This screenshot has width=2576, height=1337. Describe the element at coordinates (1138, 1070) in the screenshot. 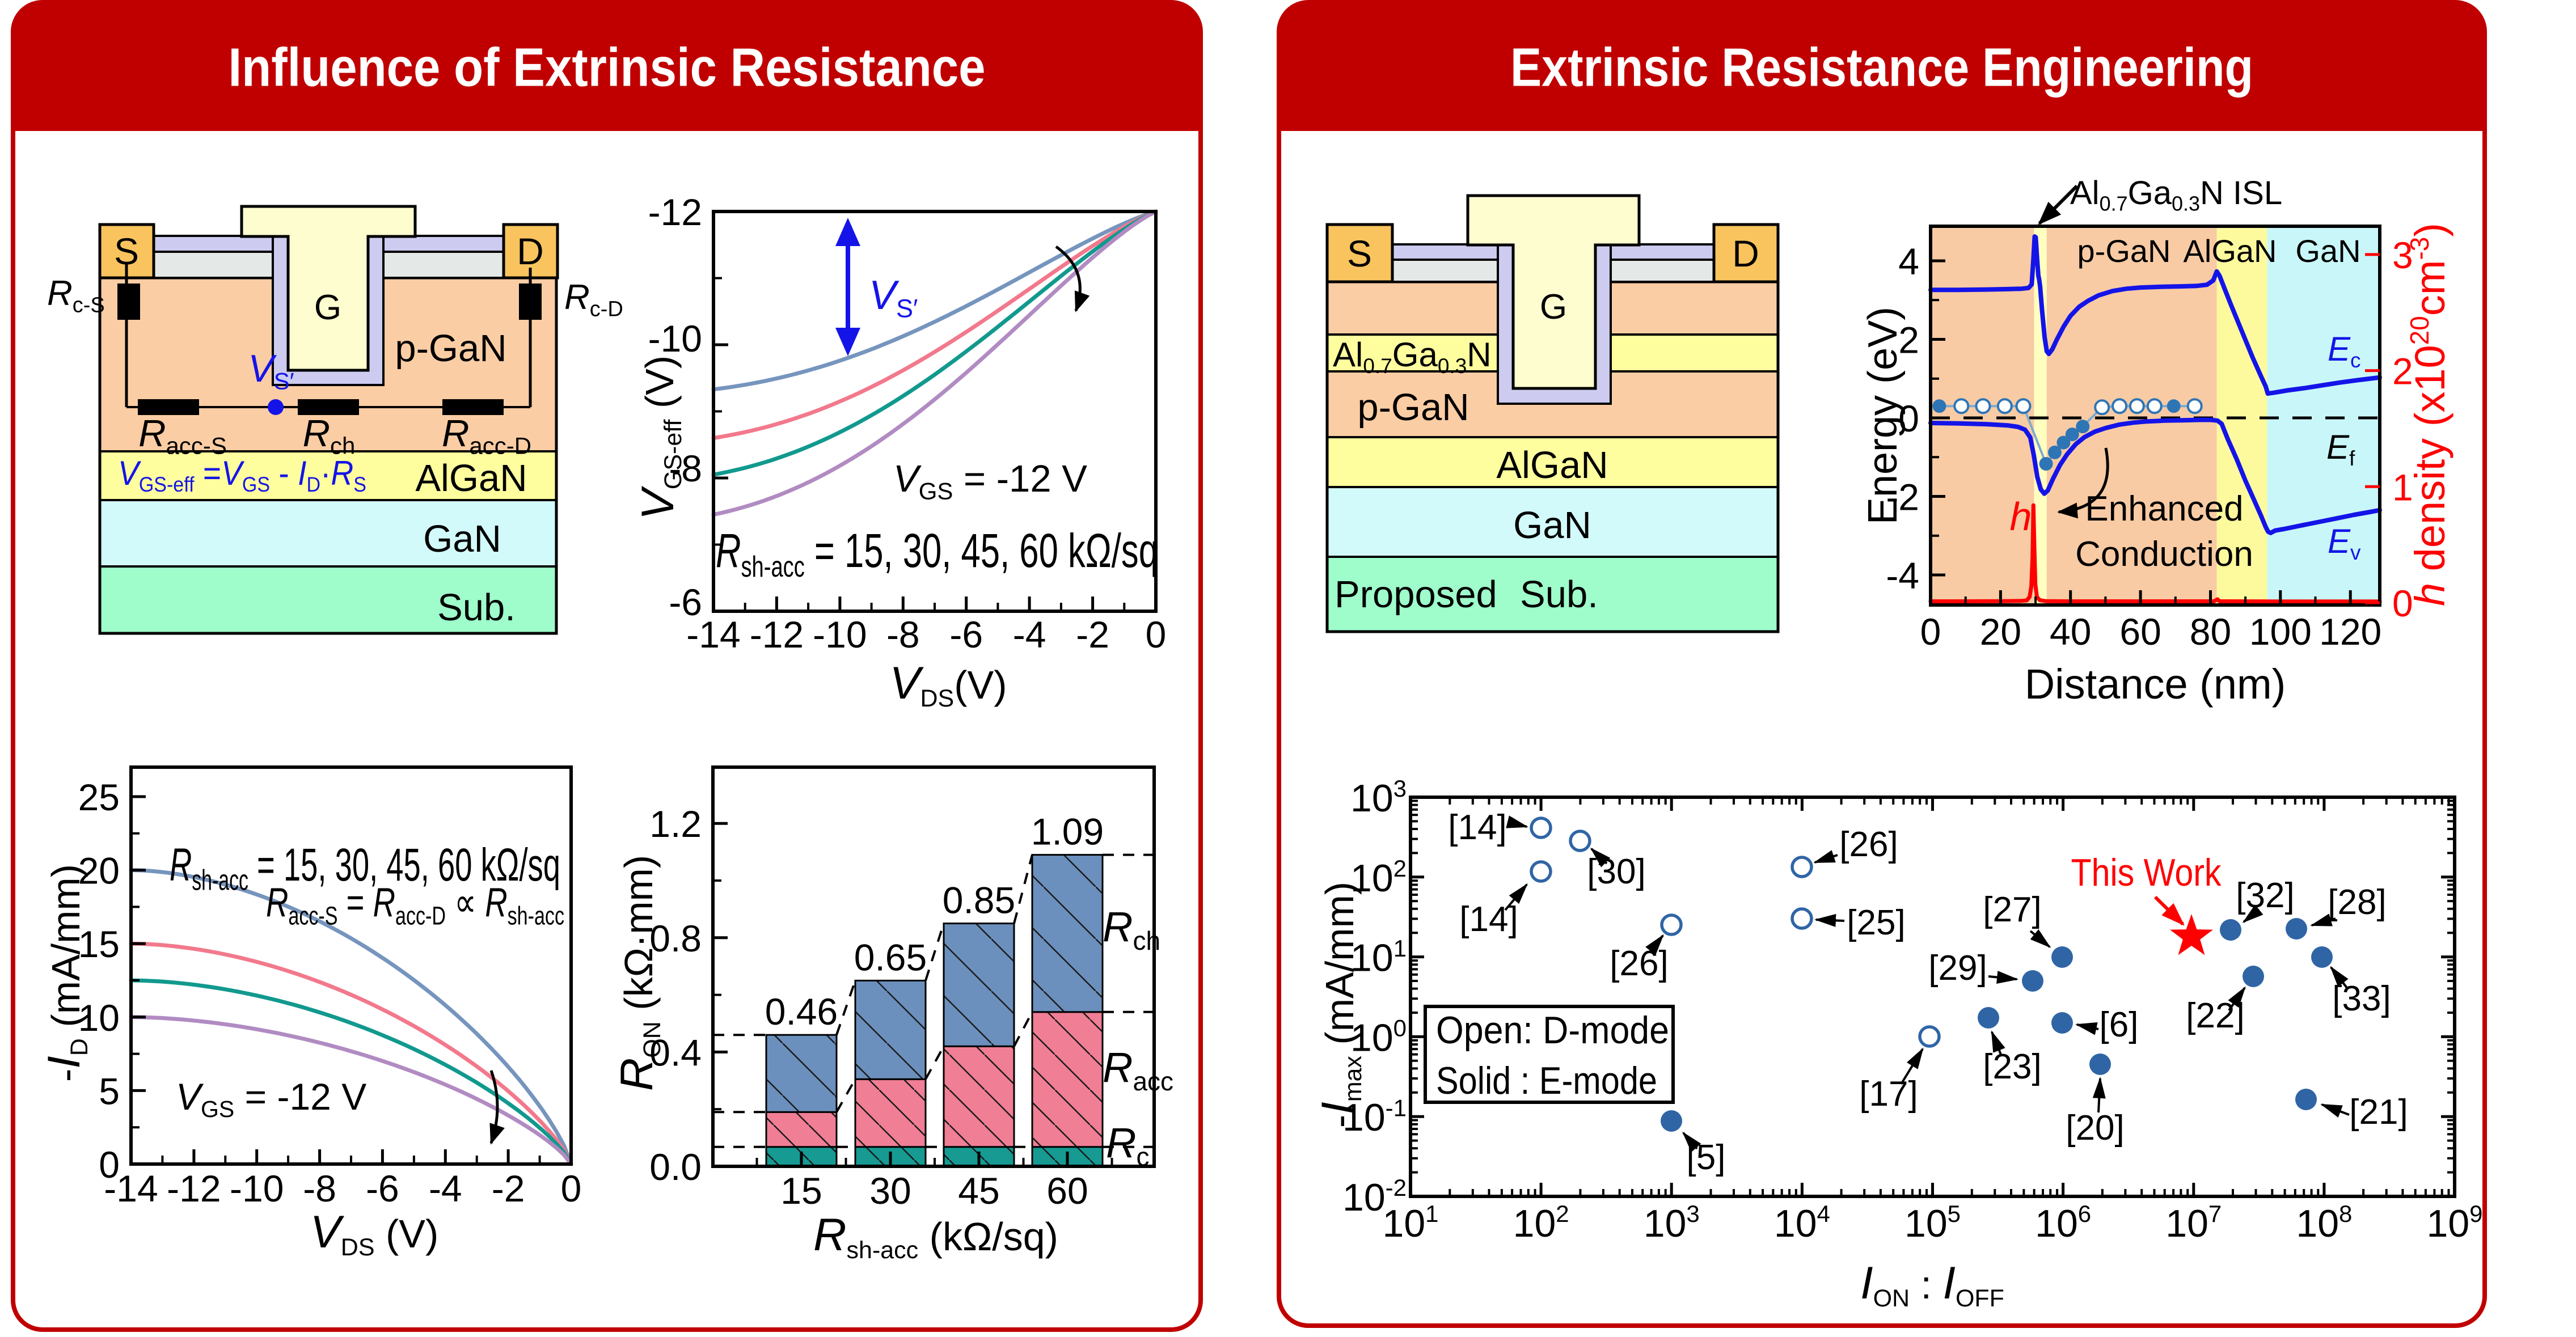

I see `svg-text: Racc` at that location.